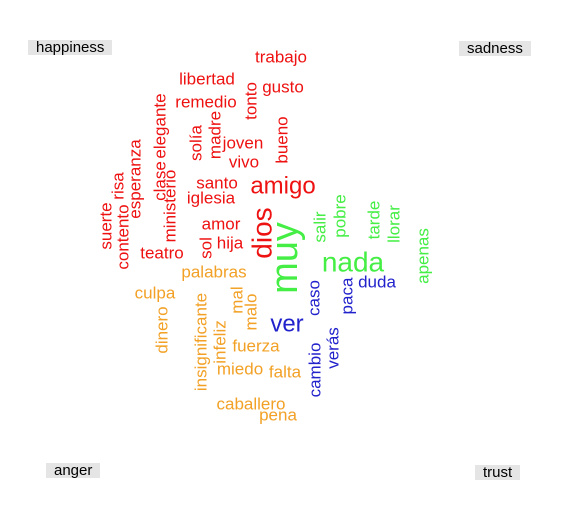 The height and width of the screenshot is (524, 574). I want to click on cloud-word-tonto: tonto, so click(251, 101).